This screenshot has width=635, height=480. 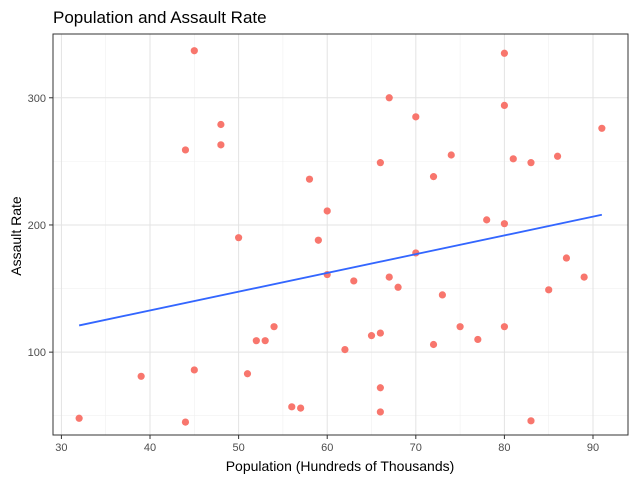 I want to click on x-tick-label: 50, so click(x=238, y=448).